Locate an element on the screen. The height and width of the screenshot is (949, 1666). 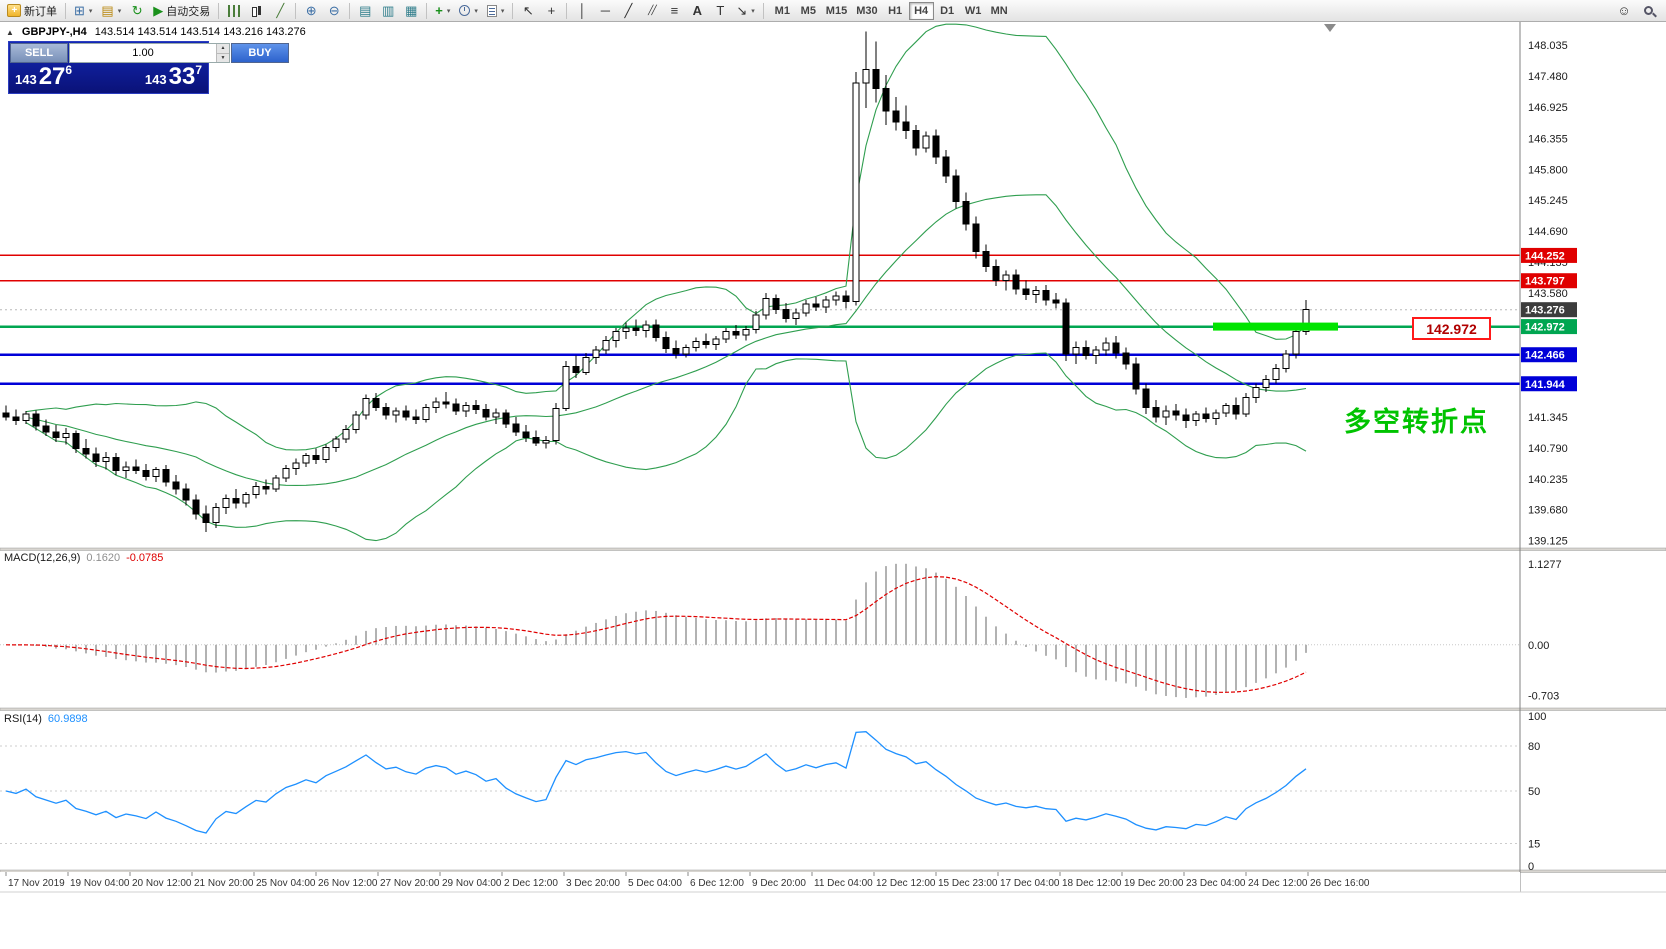
line-chart-button: ╱ is located at coordinates (280, 11).